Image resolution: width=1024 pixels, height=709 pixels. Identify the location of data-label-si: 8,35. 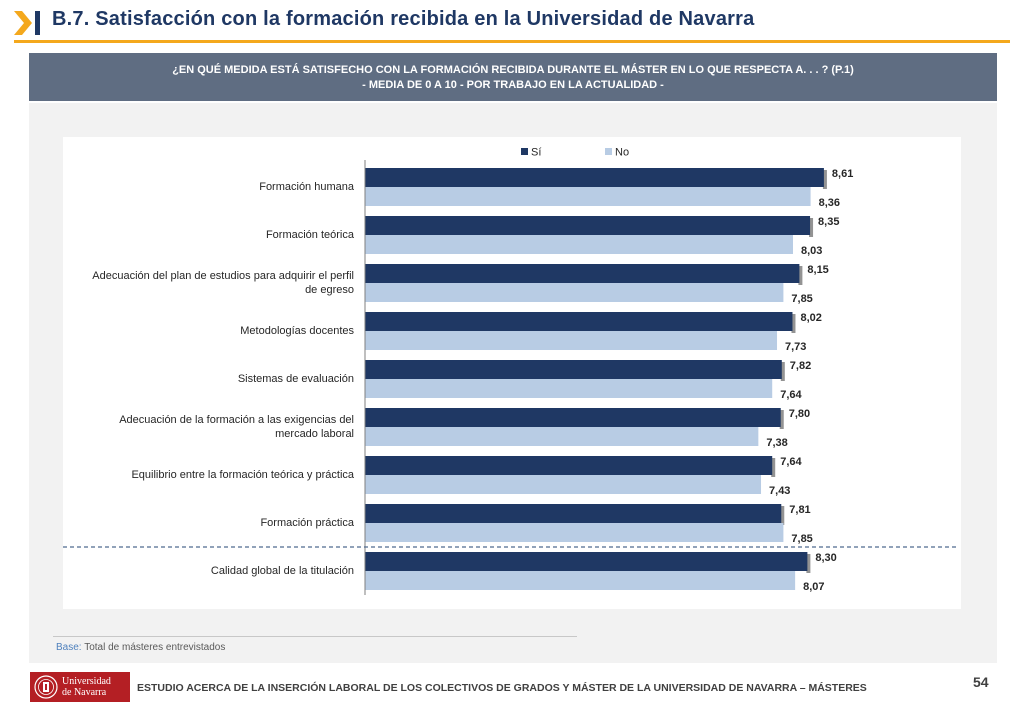
(828, 222).